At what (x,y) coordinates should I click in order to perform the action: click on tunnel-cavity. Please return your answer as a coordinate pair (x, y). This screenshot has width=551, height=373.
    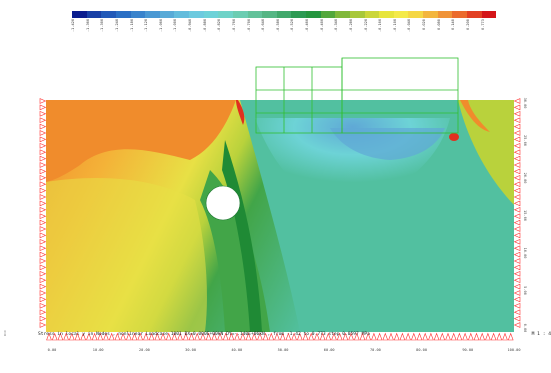
    Looking at the image, I should click on (223, 203).